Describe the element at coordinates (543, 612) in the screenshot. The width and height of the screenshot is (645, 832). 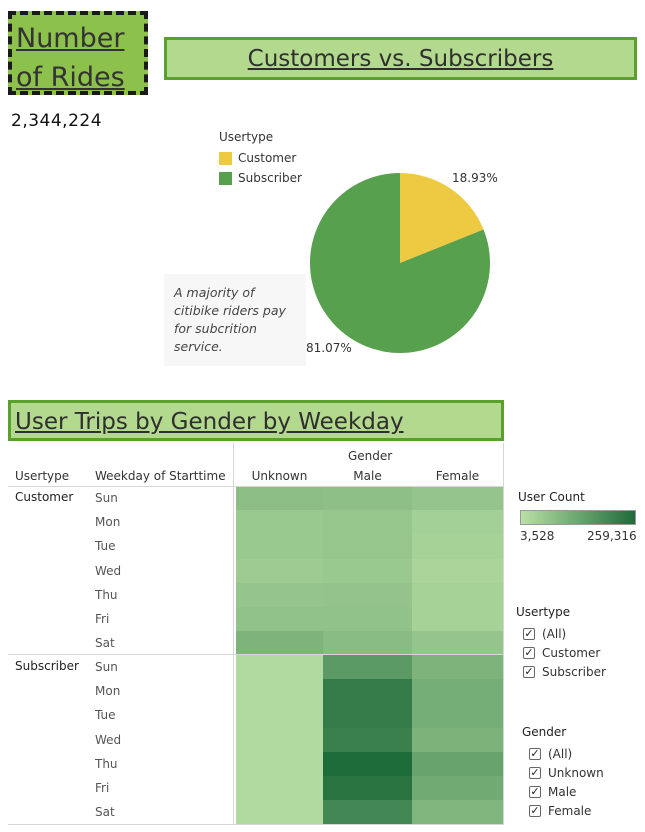
I see `usertype-filter-title: Usertype` at that location.